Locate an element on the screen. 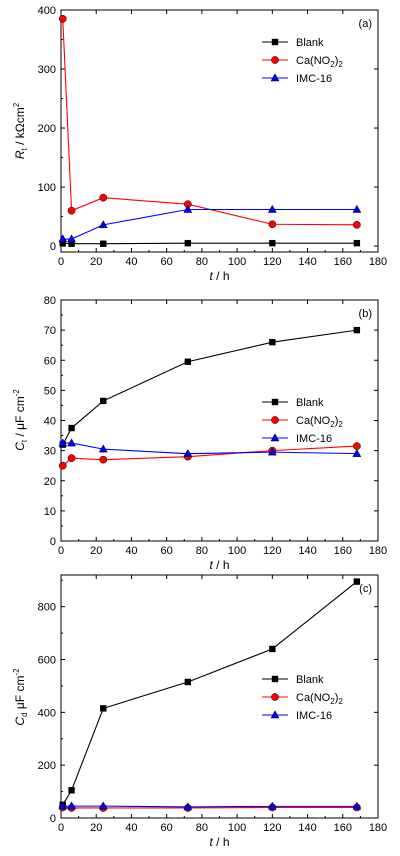 The width and height of the screenshot is (400, 856). panel-label: (c) is located at coordinates (365, 589).